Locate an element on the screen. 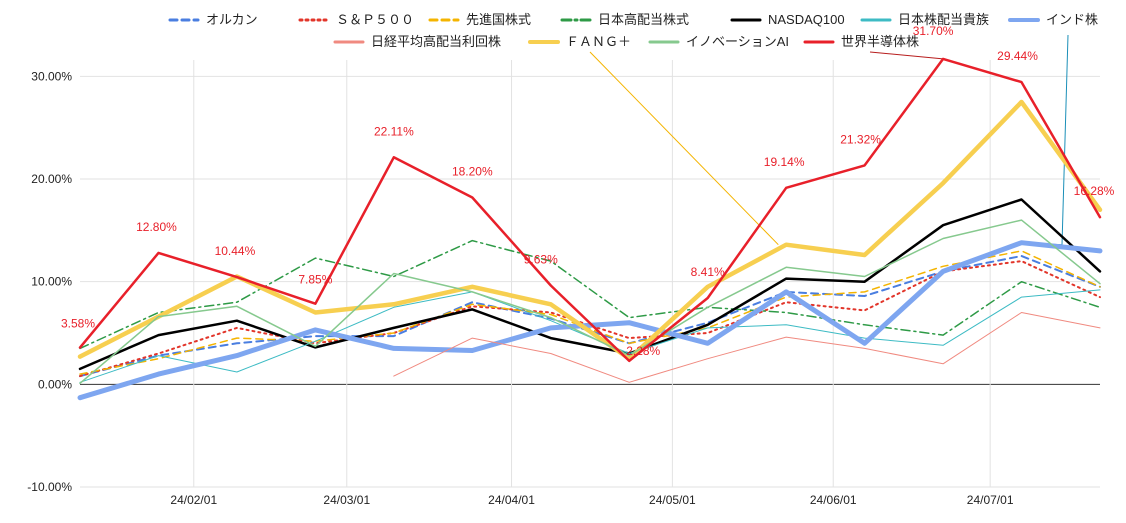 This screenshot has width=1126, height=523. fang-legend-leader-line is located at coordinates (684, 148).